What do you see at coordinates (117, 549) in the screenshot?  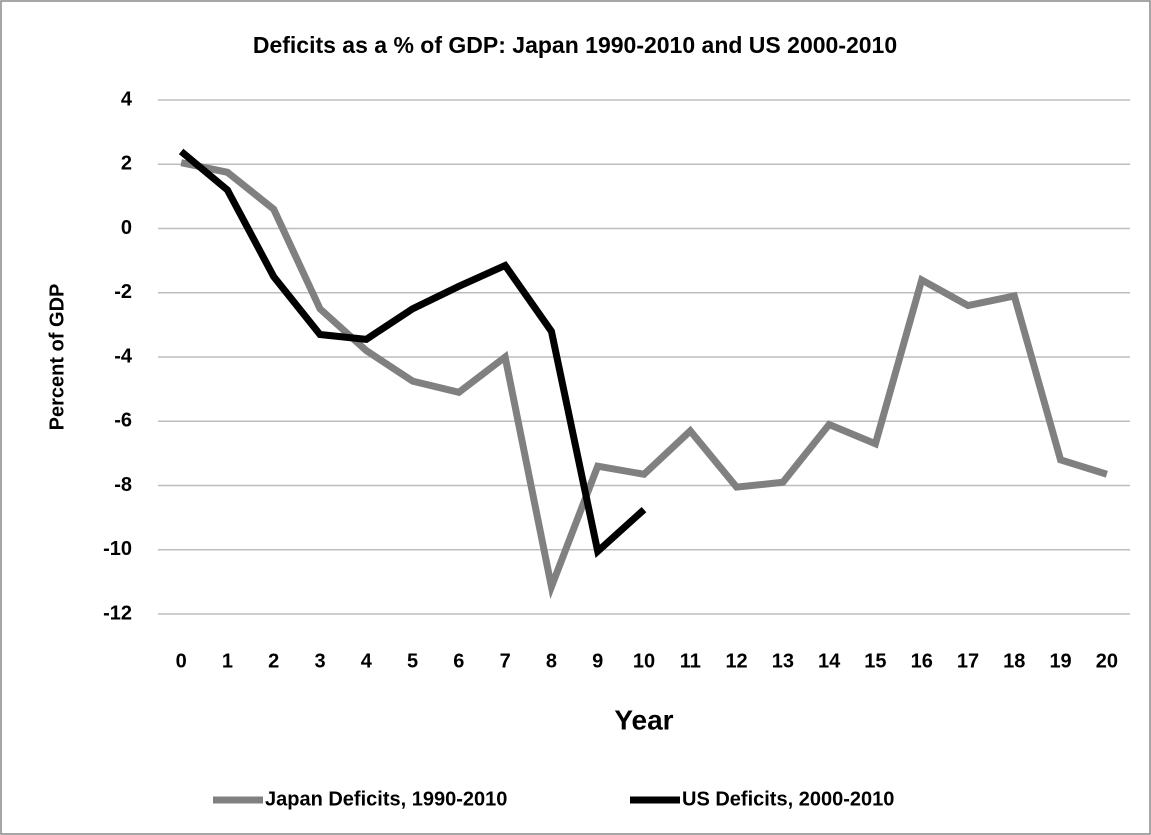 I see `y-tick-label: -10` at bounding box center [117, 549].